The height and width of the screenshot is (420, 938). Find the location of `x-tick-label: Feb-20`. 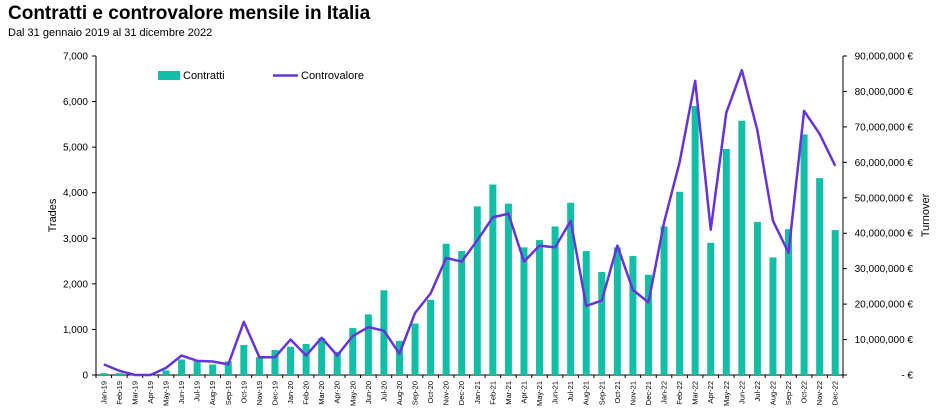

x-tick-label: Feb-20 is located at coordinates (306, 393).